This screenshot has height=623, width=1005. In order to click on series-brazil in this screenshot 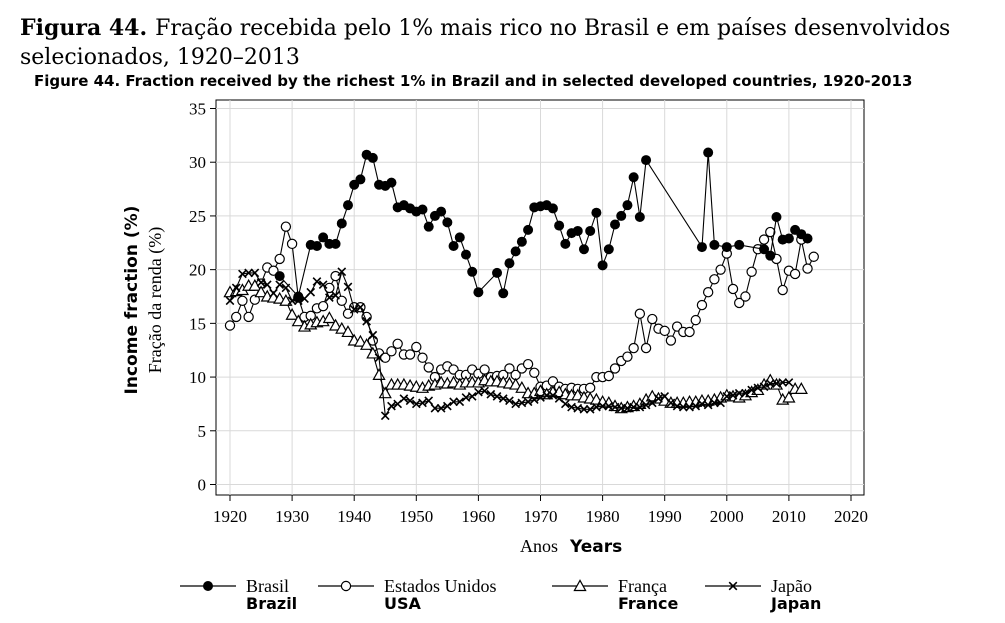, I will do `click(543, 224)`.